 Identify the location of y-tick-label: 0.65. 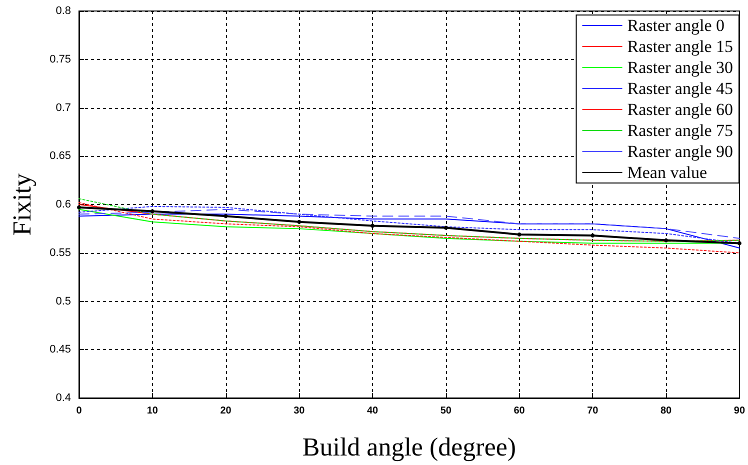
(60, 156).